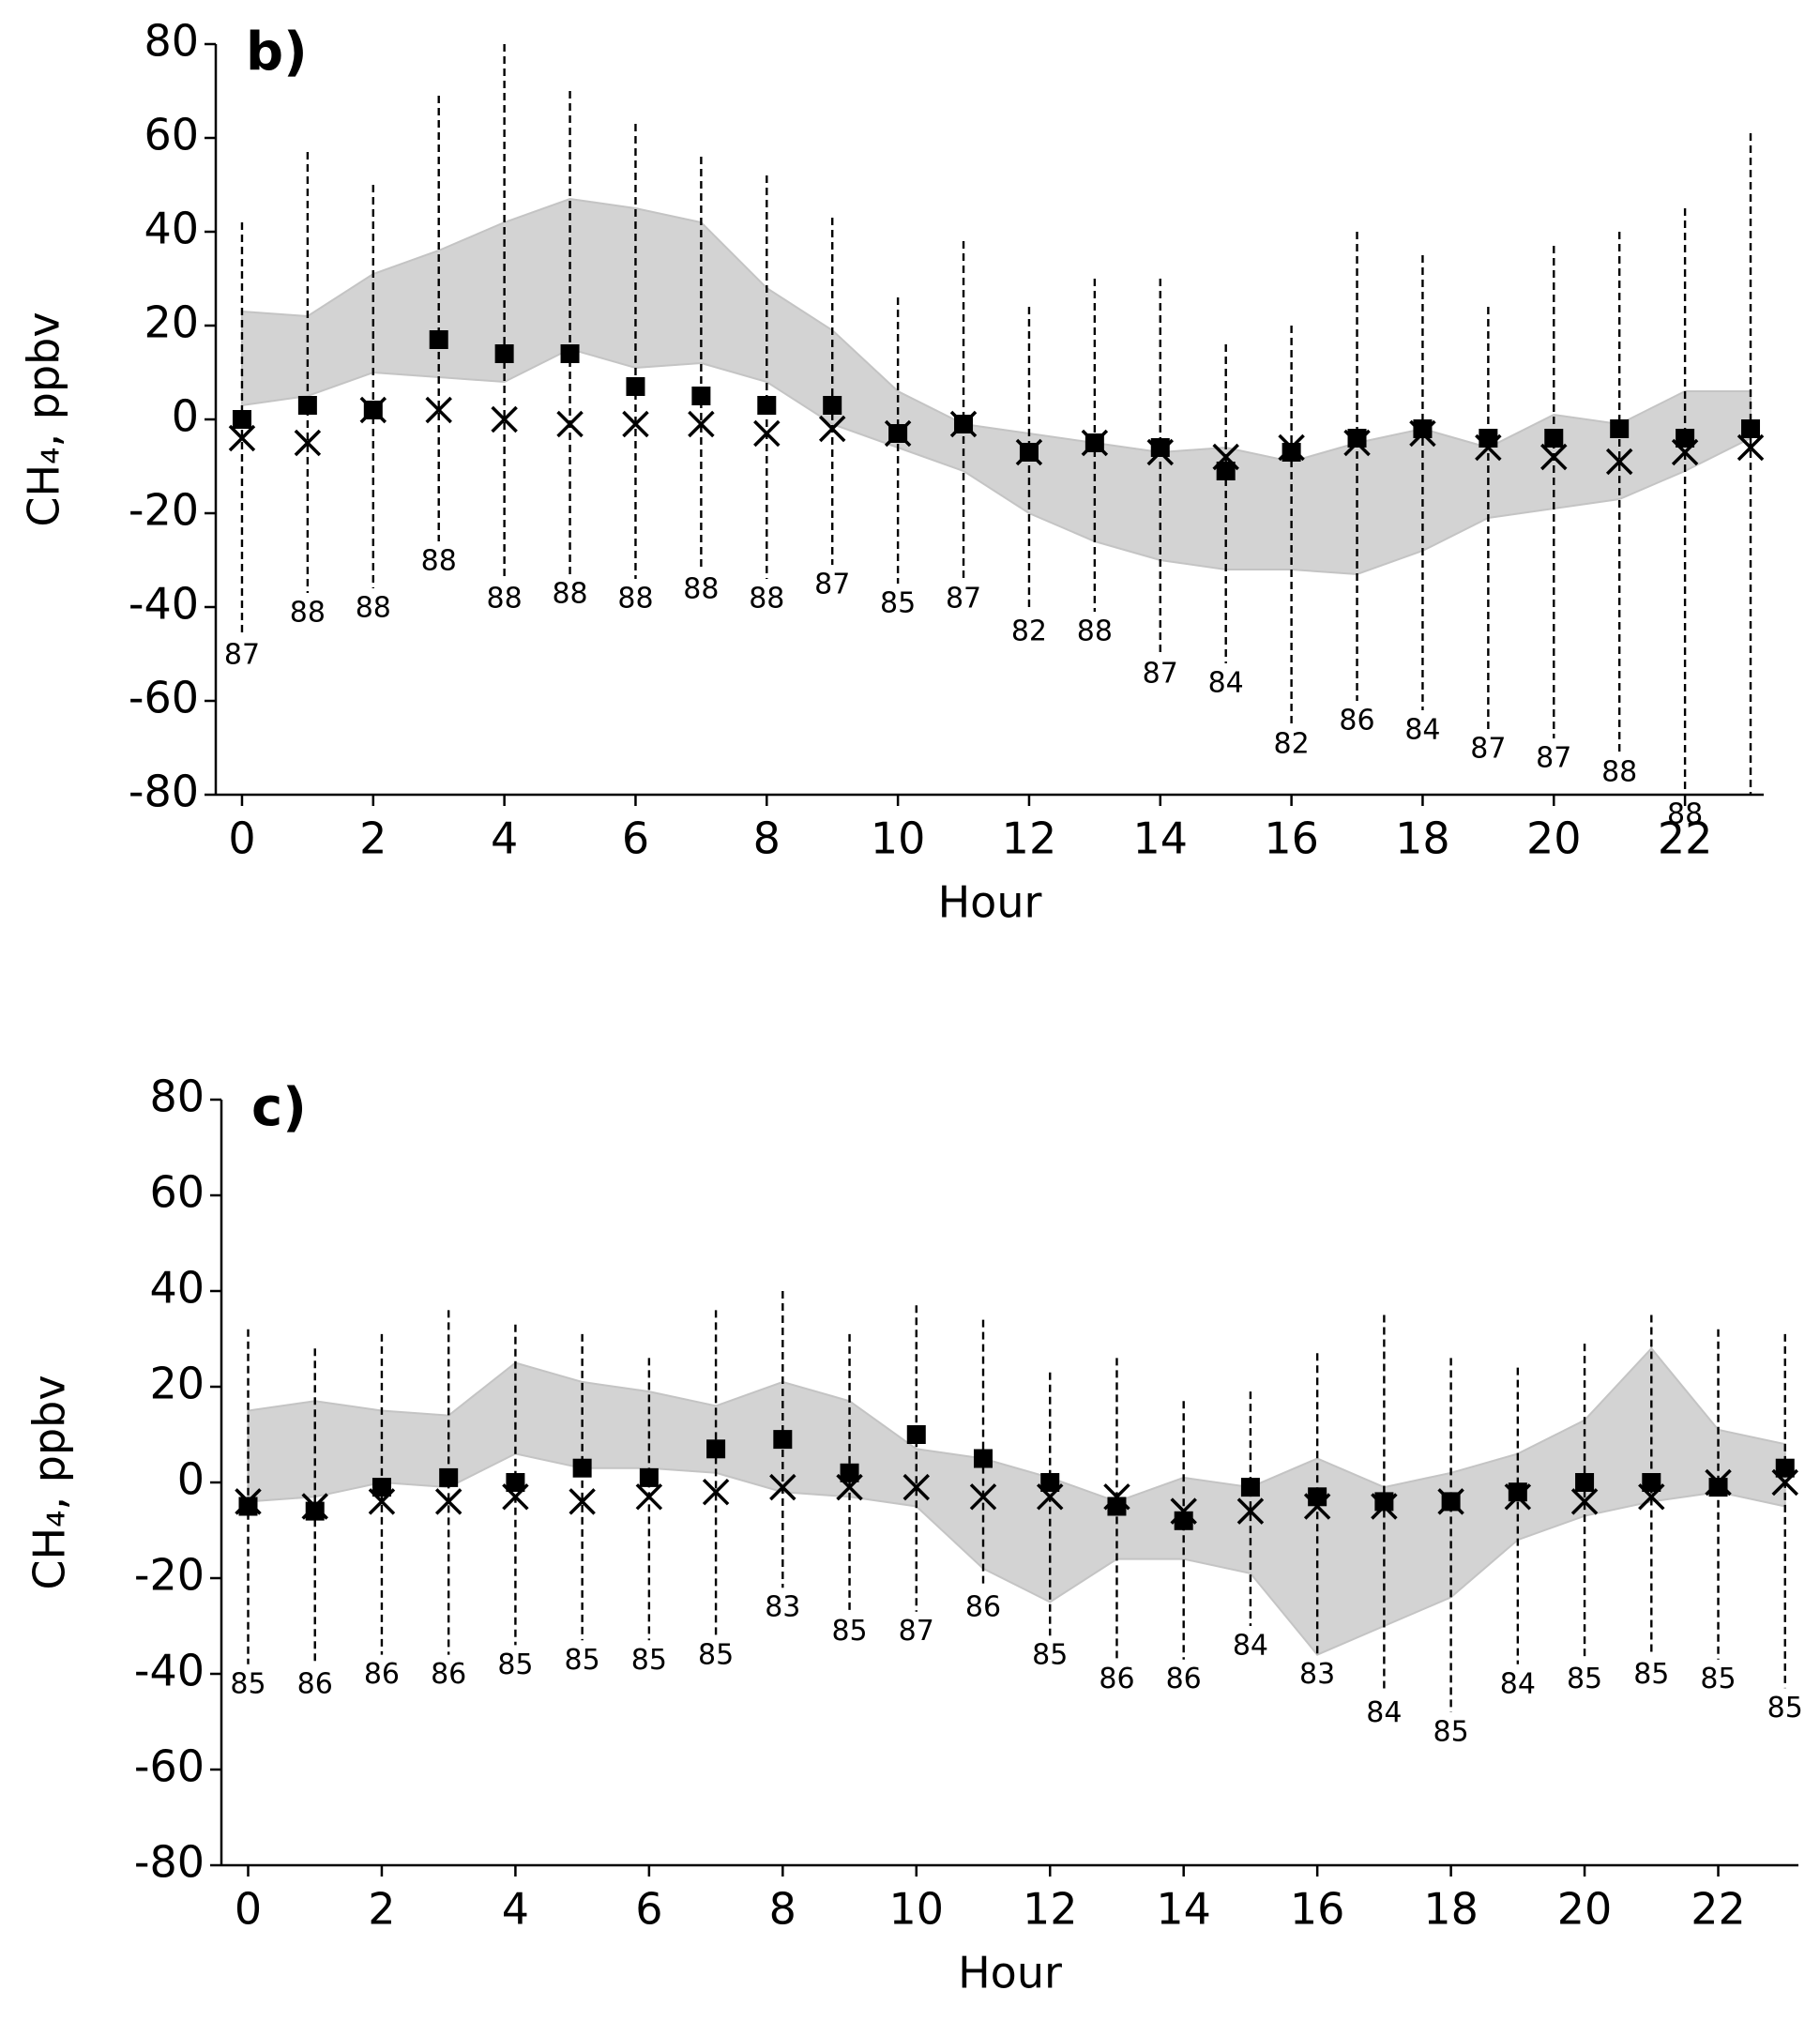 The height and width of the screenshot is (2021, 1820). What do you see at coordinates (1291, 839) in the screenshot?
I see `x-tick-label: 16` at bounding box center [1291, 839].